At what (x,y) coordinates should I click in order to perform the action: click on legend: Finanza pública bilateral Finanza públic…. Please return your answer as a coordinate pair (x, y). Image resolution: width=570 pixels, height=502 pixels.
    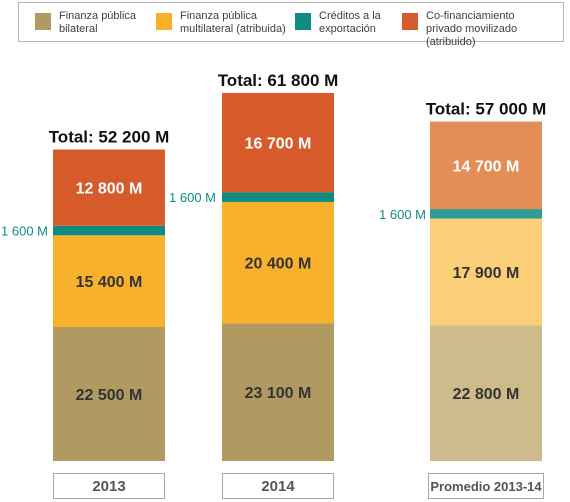
    Looking at the image, I should click on (291, 25).